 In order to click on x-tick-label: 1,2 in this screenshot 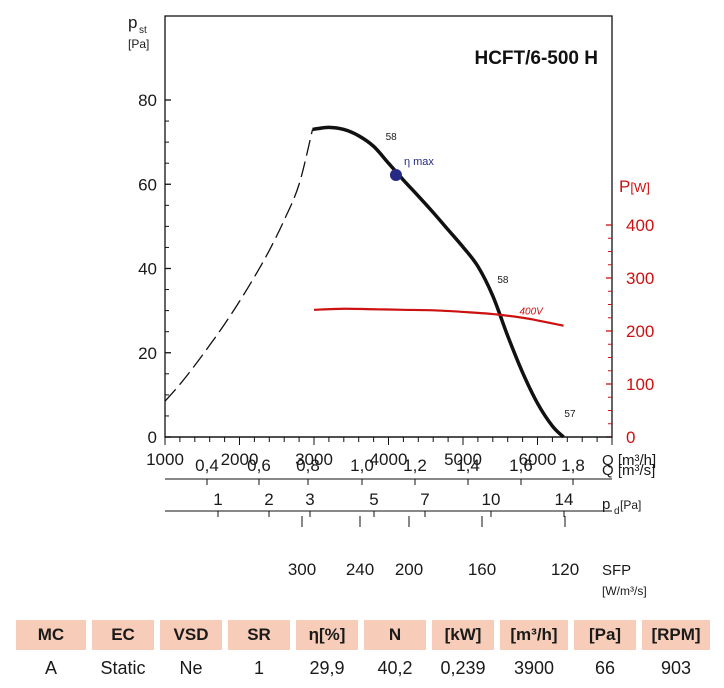, I will do `click(415, 465)`.